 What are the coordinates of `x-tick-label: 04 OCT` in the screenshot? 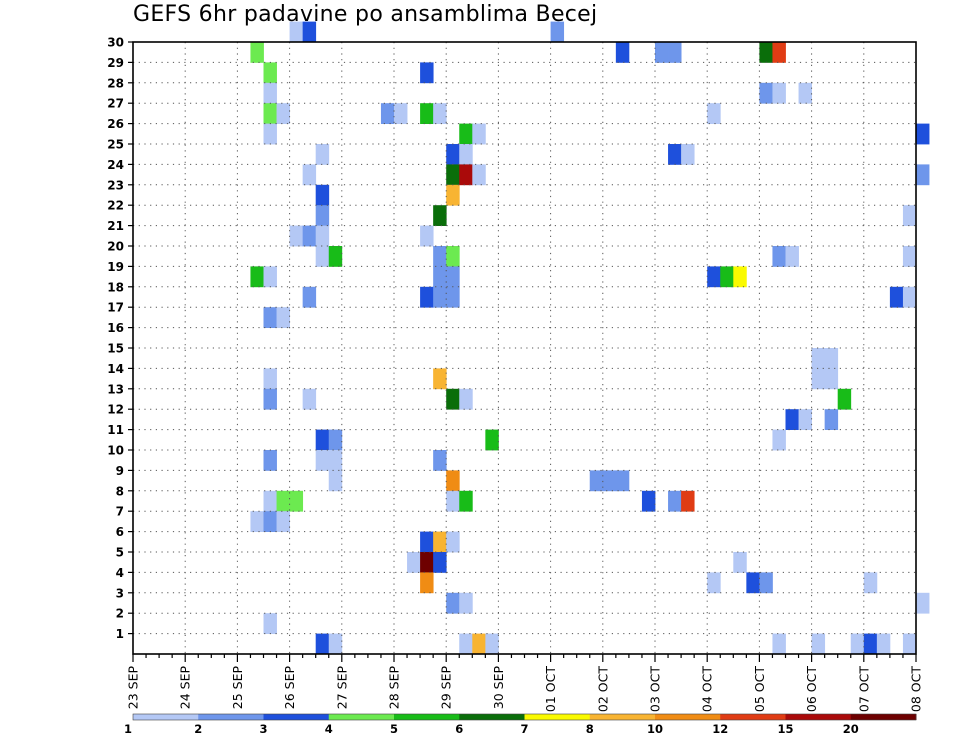 It's located at (707, 689).